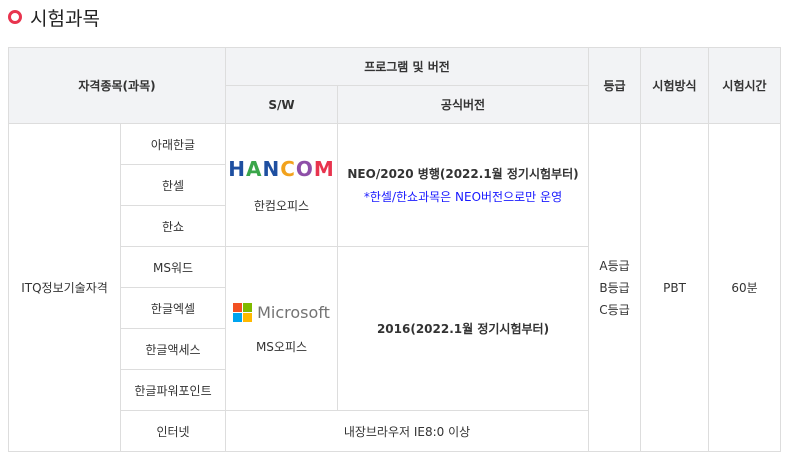 This screenshot has width=786, height=467. Describe the element at coordinates (293, 312) in the screenshot. I see `microsoft-logo-text: Microsoft` at that location.